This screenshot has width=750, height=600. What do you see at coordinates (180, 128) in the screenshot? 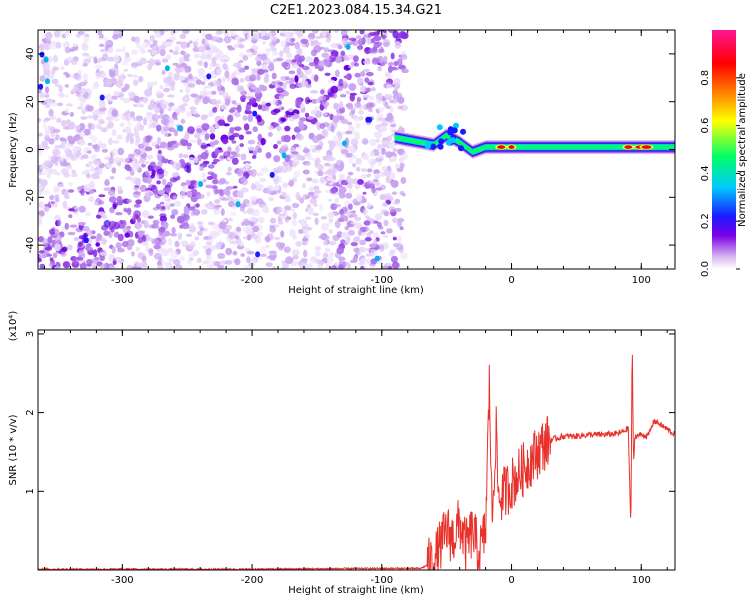
I see `spectrogram-hot-cell` at bounding box center [180, 128].